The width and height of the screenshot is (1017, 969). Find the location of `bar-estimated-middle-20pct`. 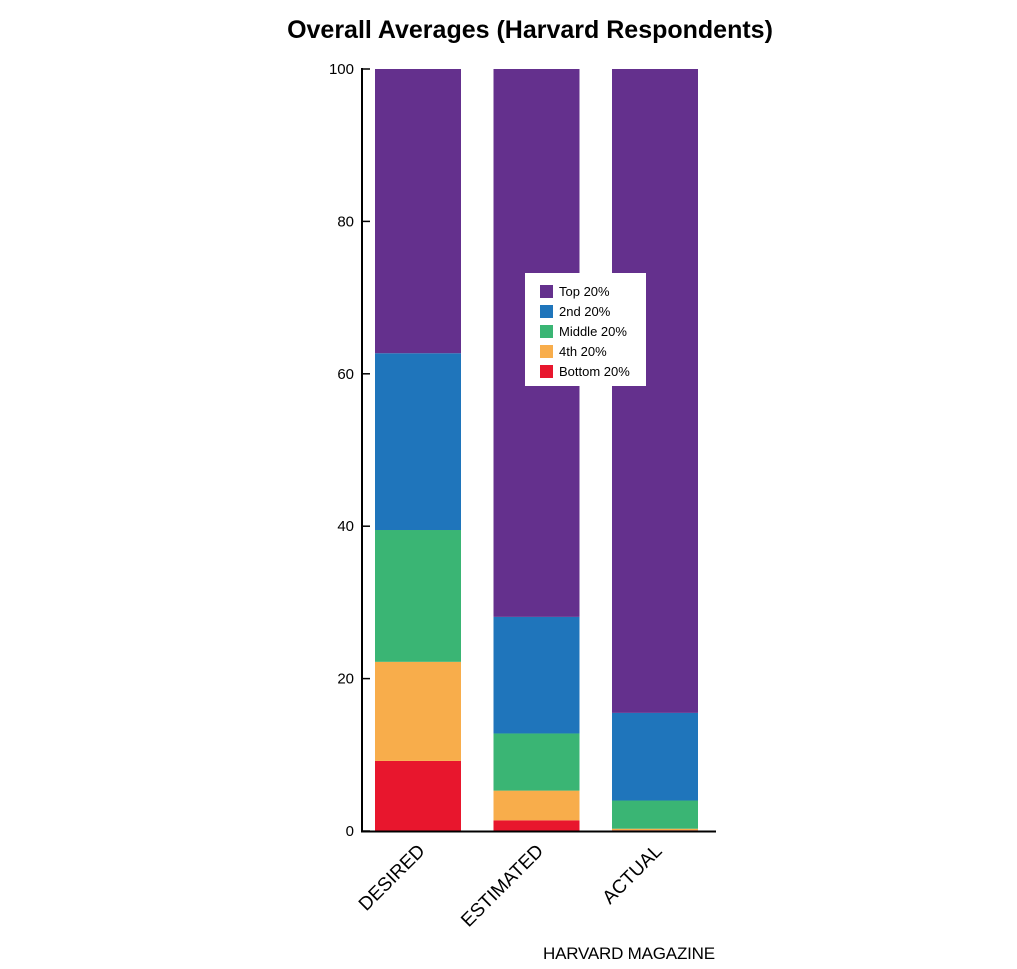

bar-estimated-middle-20pct is located at coordinates (536, 762).